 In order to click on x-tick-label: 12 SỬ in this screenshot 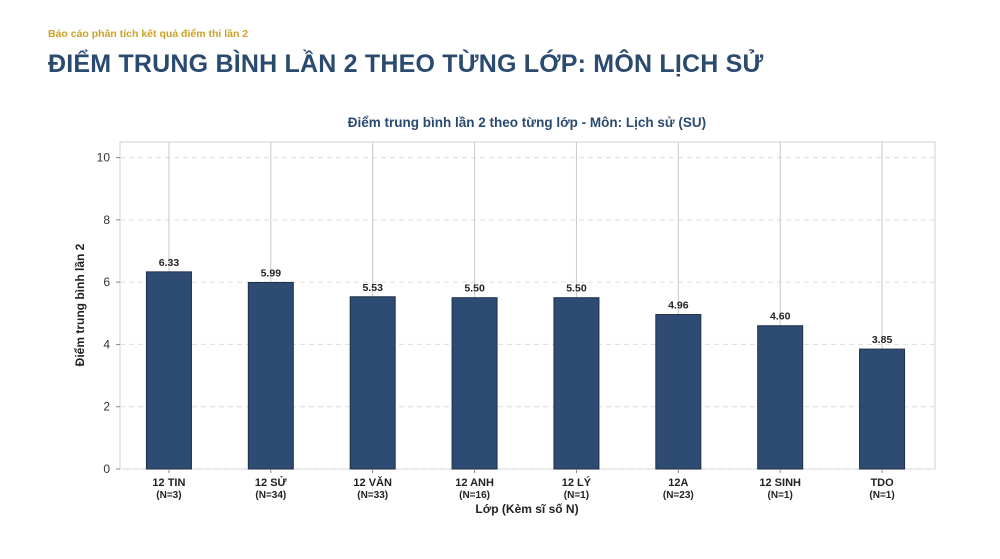, I will do `click(271, 482)`.